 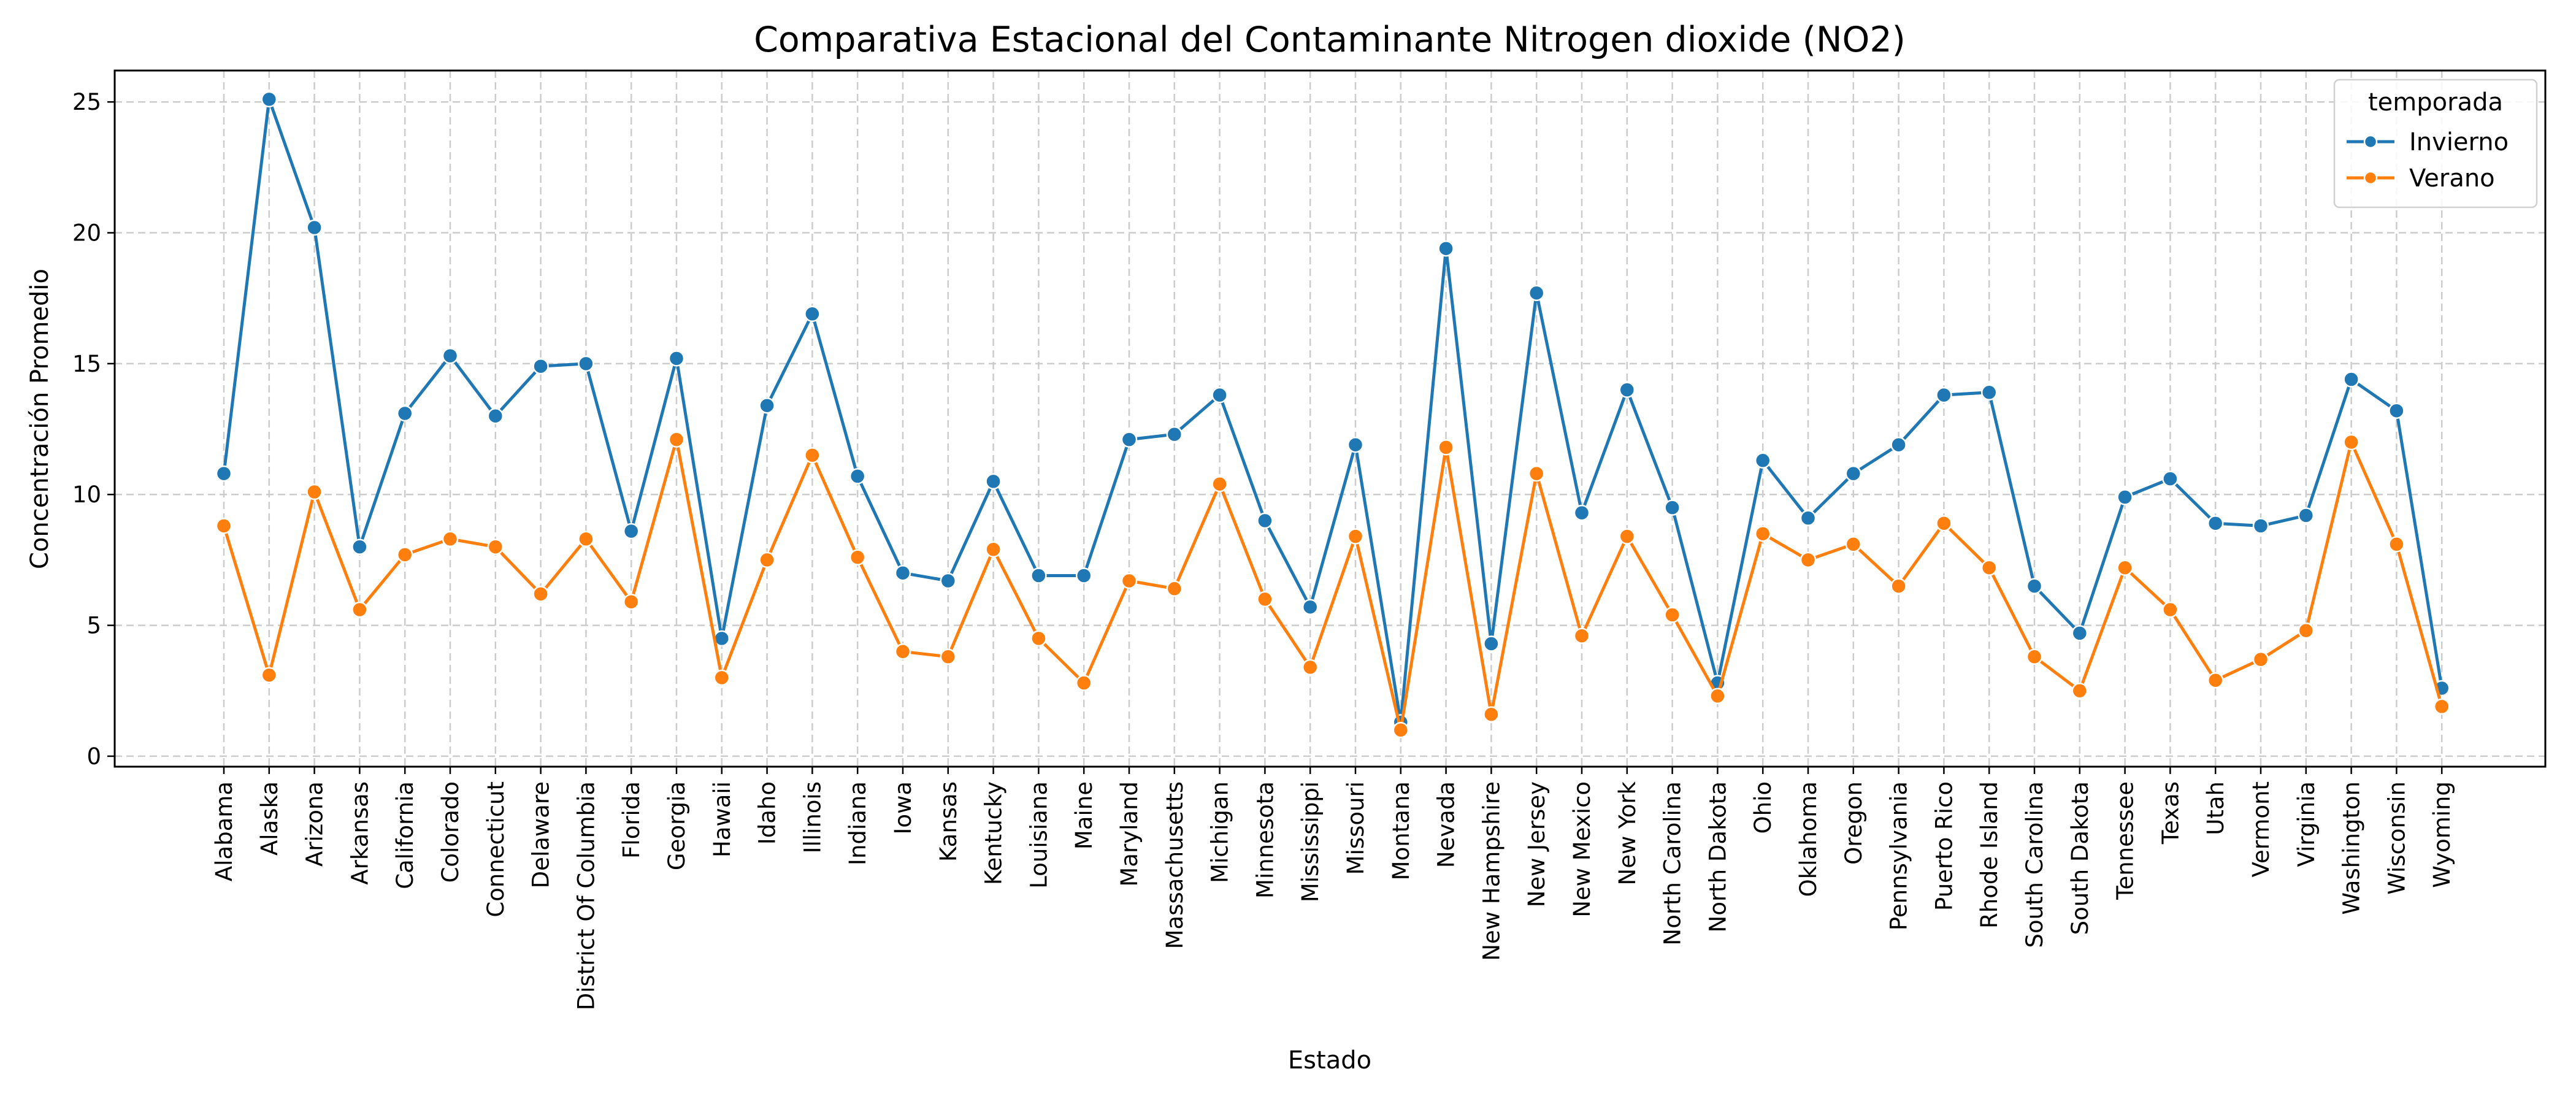 I want to click on x-tick-label: California, so click(x=405, y=835).